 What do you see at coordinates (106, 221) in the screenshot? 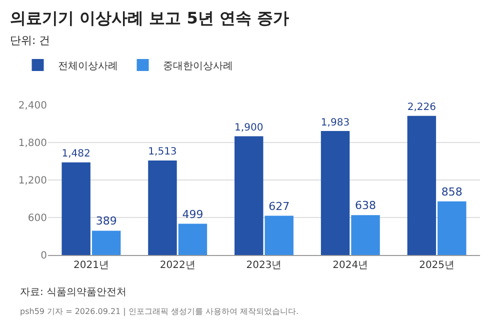
I see `data-label: 389` at bounding box center [106, 221].